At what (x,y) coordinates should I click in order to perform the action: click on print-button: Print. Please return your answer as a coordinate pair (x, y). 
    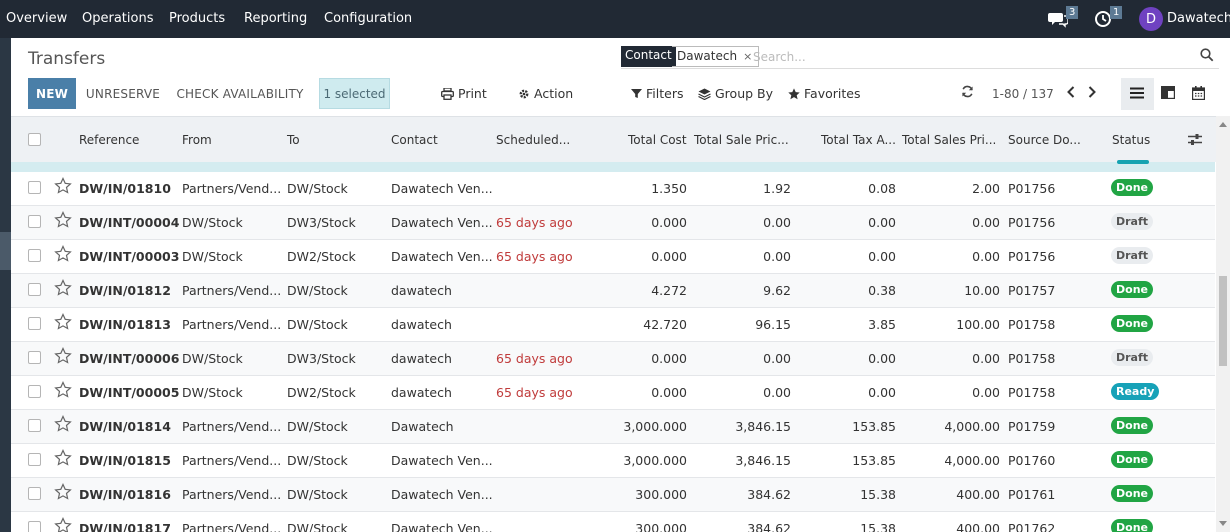
    Looking at the image, I should click on (464, 93).